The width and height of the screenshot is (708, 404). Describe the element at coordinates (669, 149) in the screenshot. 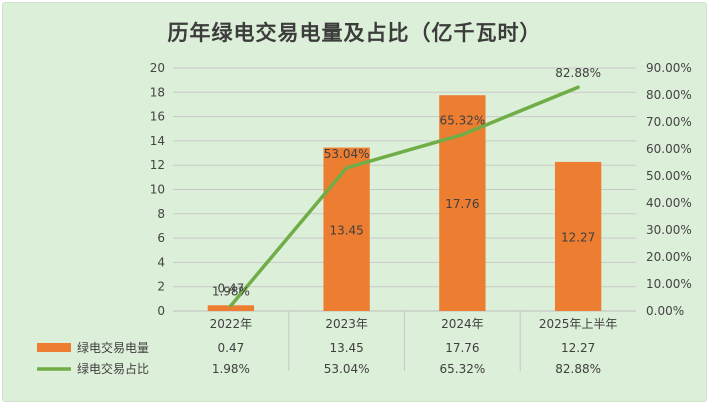

I see `y-right-tick-label: 60.00%` at that location.